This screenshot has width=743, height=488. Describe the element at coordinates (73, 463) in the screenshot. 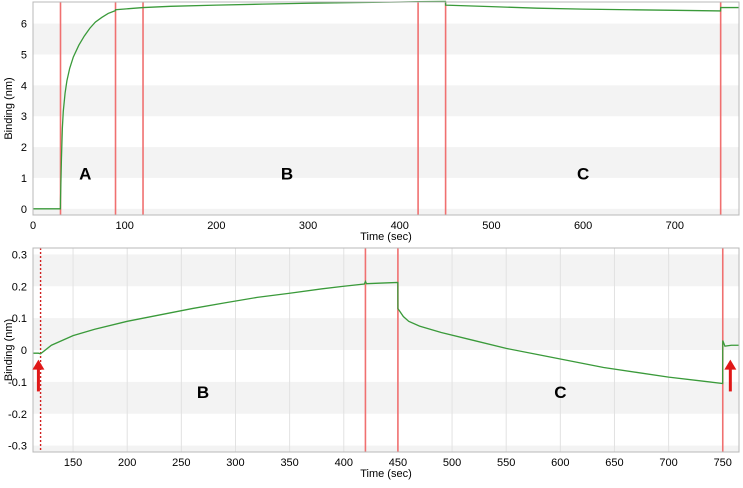

I see `x-tick-label: 150` at that location.